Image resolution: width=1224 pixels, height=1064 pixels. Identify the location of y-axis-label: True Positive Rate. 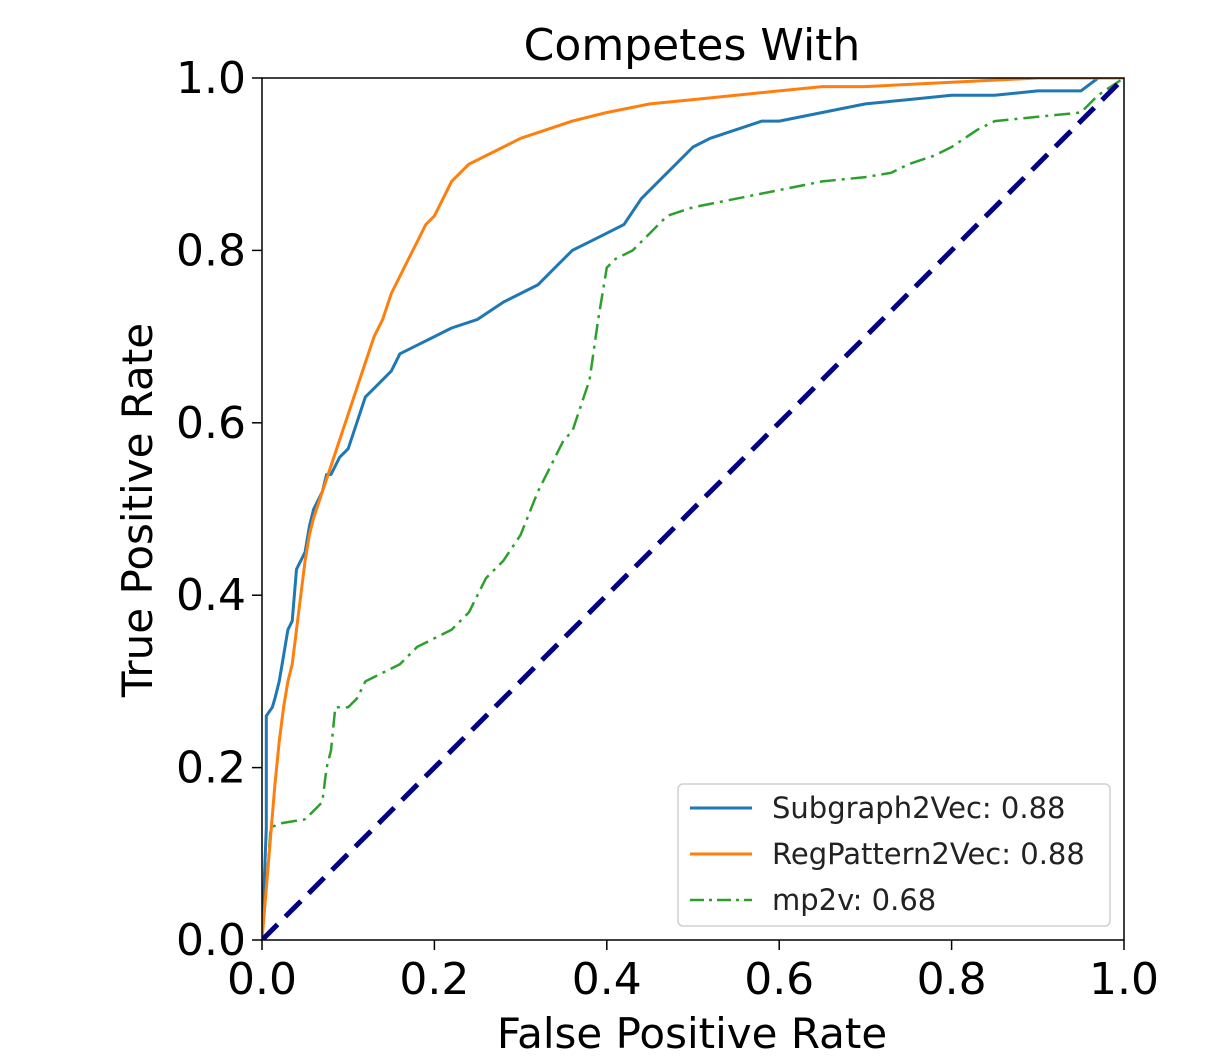
(137, 510).